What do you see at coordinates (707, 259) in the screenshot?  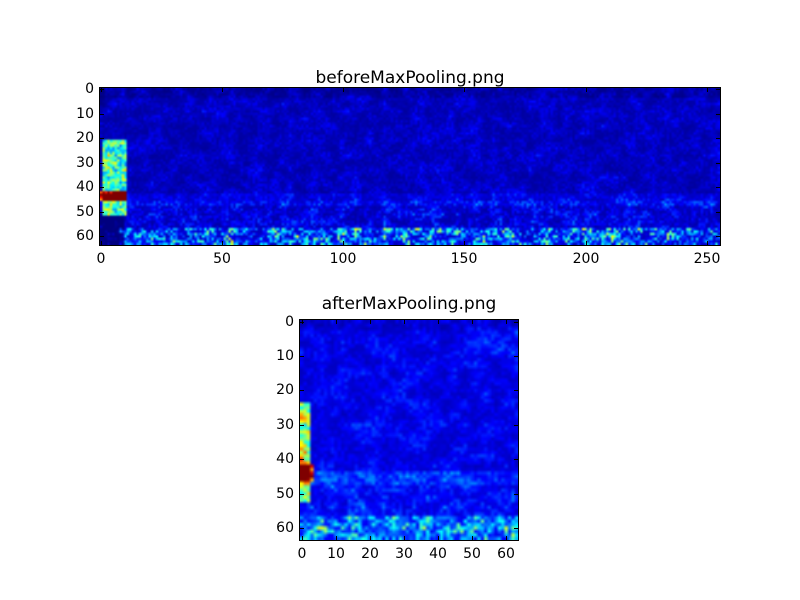 I see `x-tick-label: 250` at bounding box center [707, 259].